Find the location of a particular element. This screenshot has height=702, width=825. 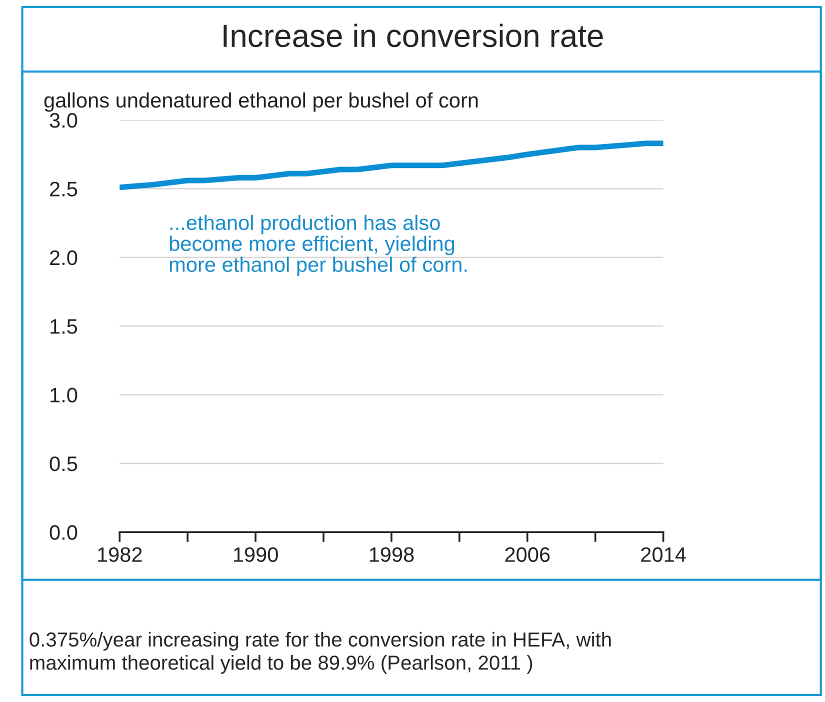

x-tick-label: 1990 is located at coordinates (256, 554).